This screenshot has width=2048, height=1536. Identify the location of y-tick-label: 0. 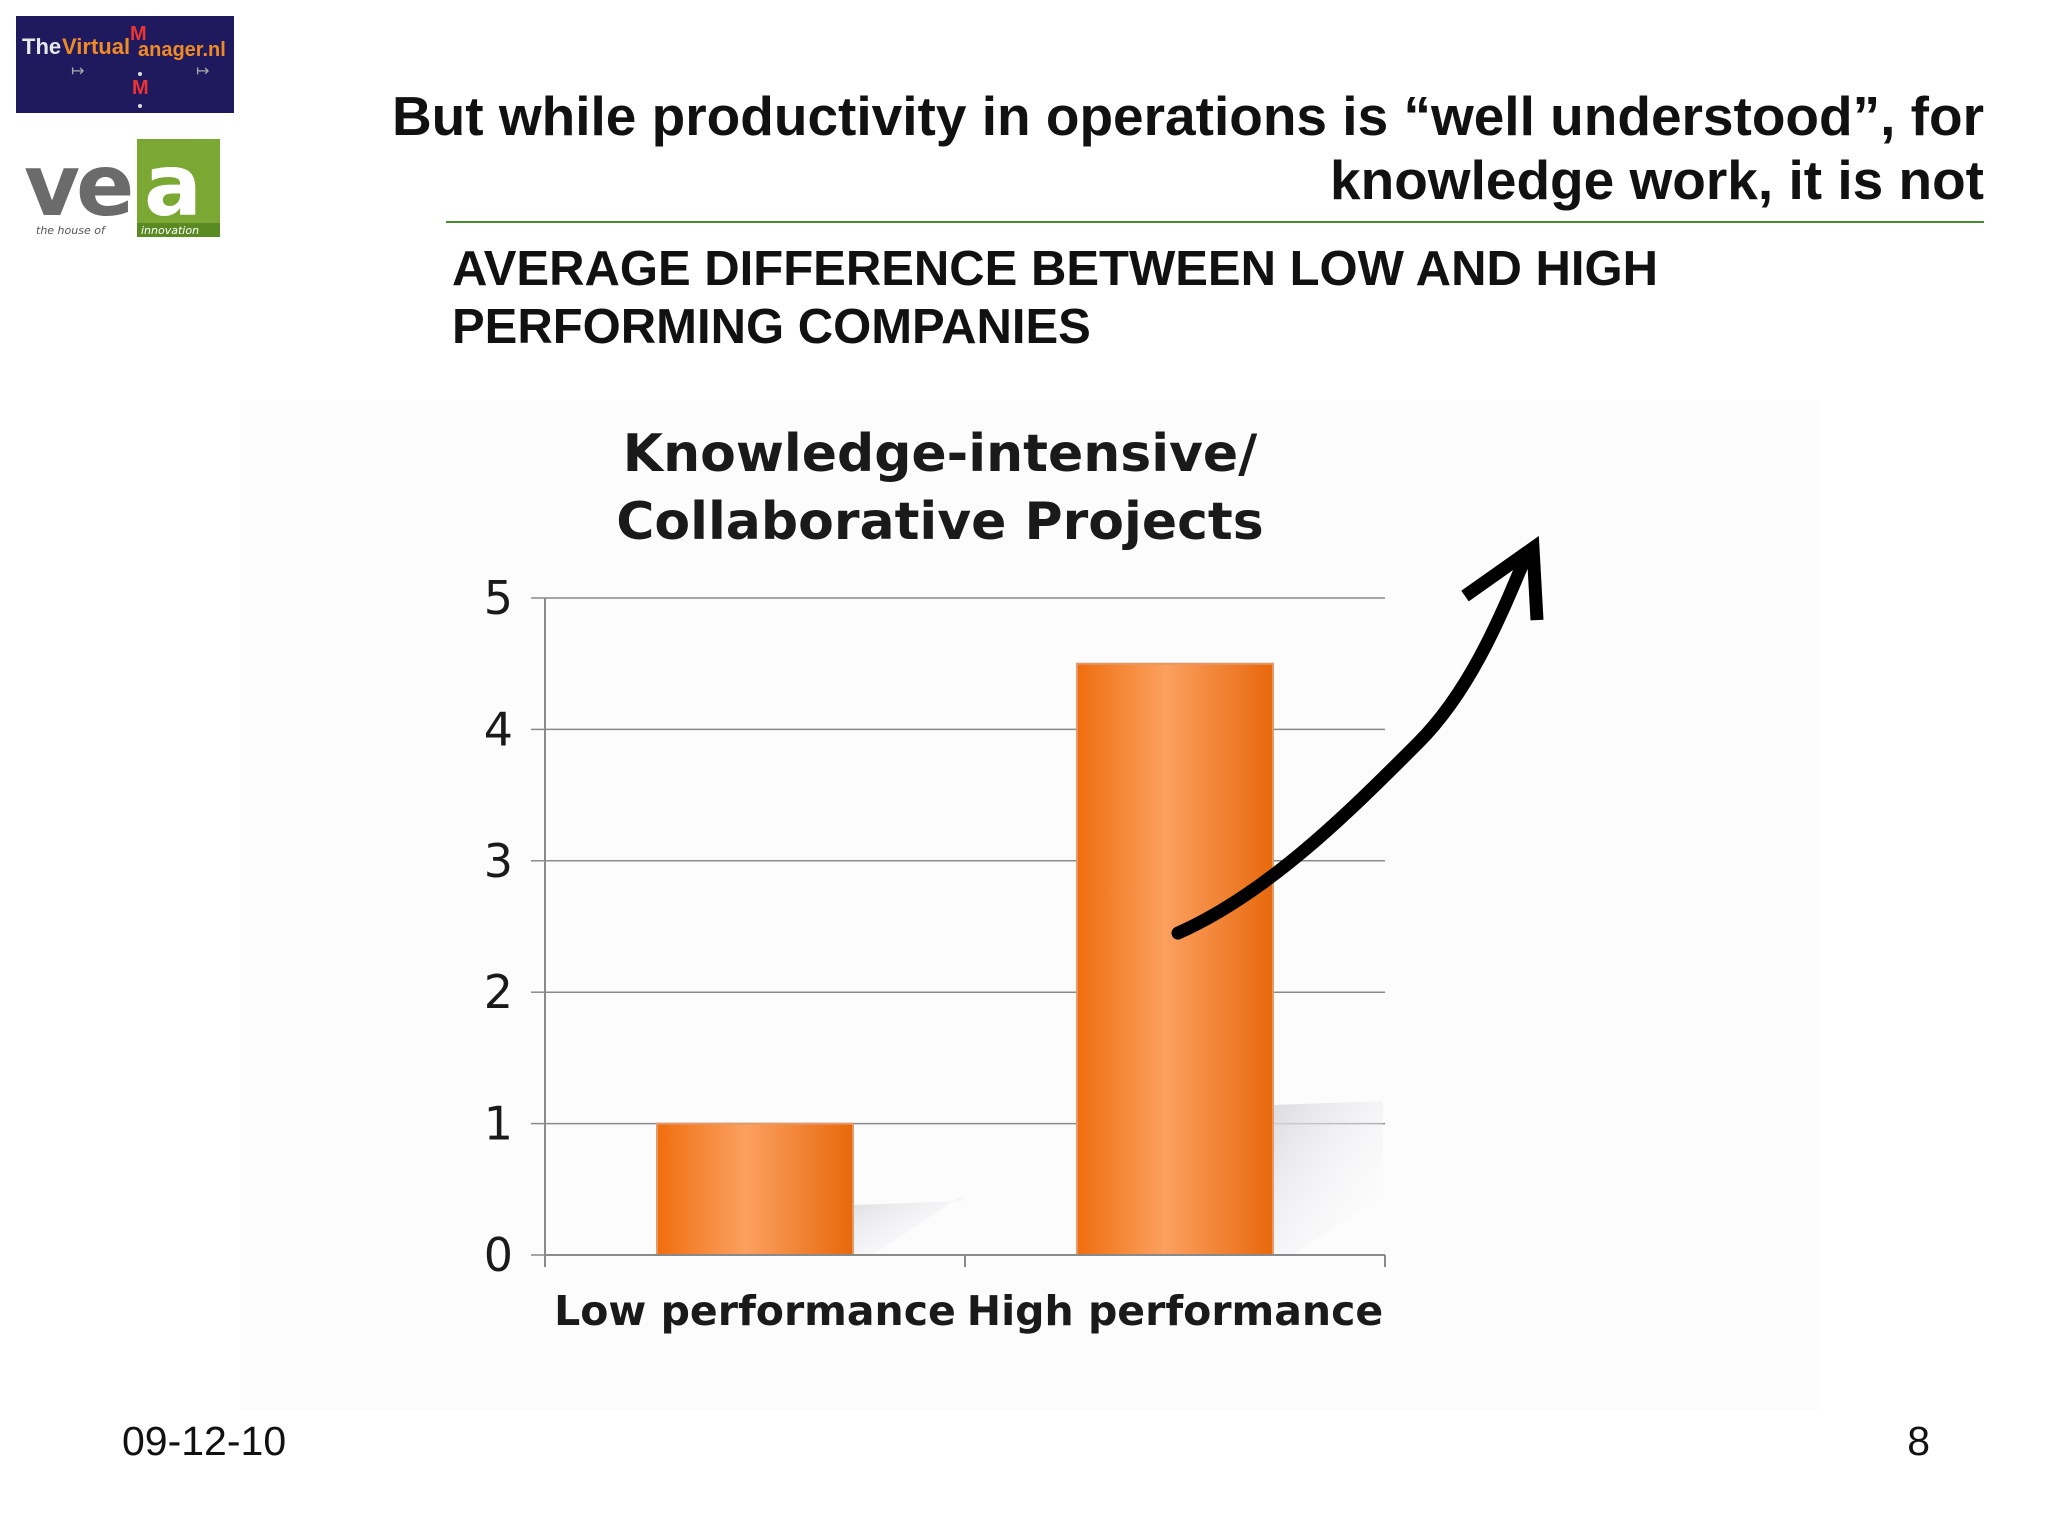
(498, 1255).